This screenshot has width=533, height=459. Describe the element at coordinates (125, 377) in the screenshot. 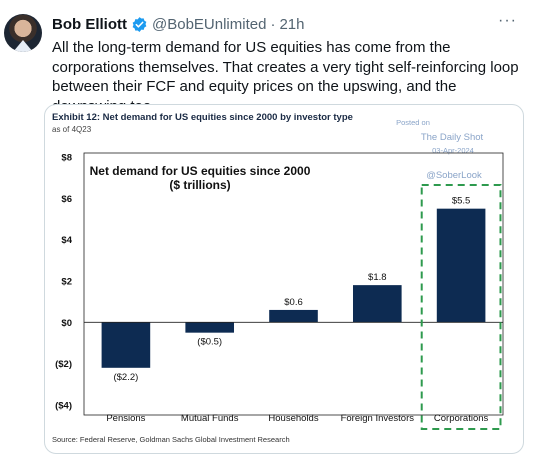

I see `data-label: ($2.2)` at that location.